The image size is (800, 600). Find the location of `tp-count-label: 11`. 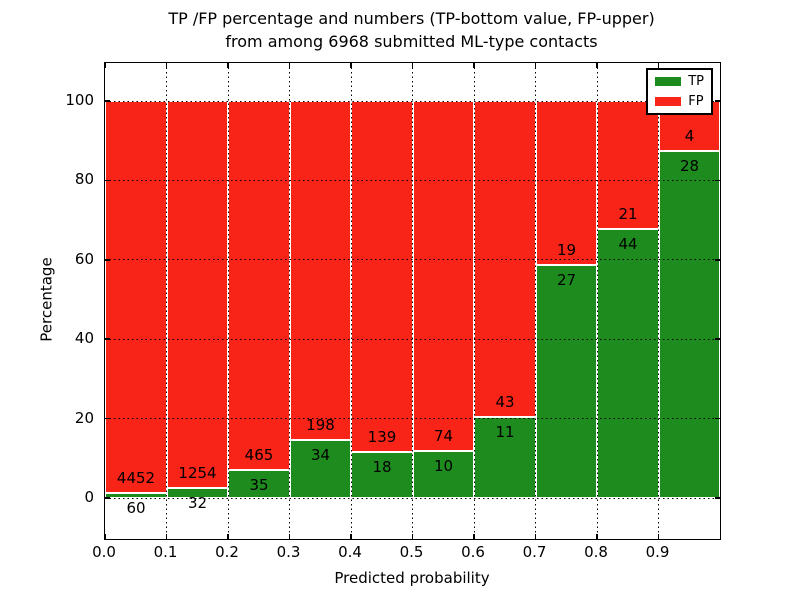

tp-count-label: 11 is located at coordinates (505, 432).